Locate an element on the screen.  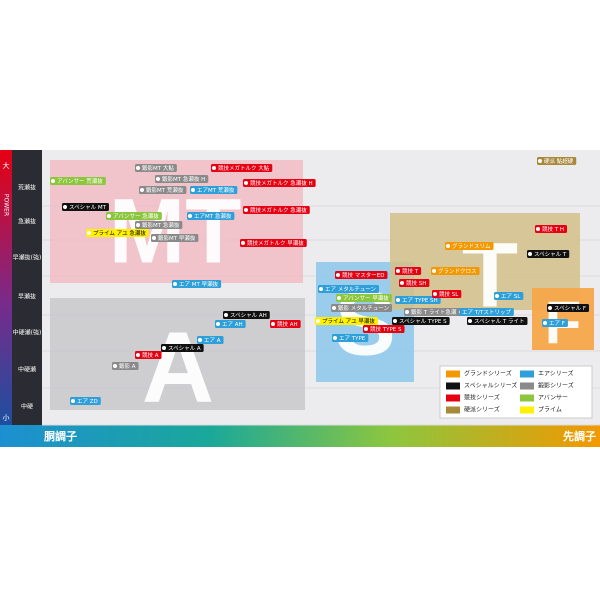
item: エア TYPE SH is located at coordinates (418, 300).